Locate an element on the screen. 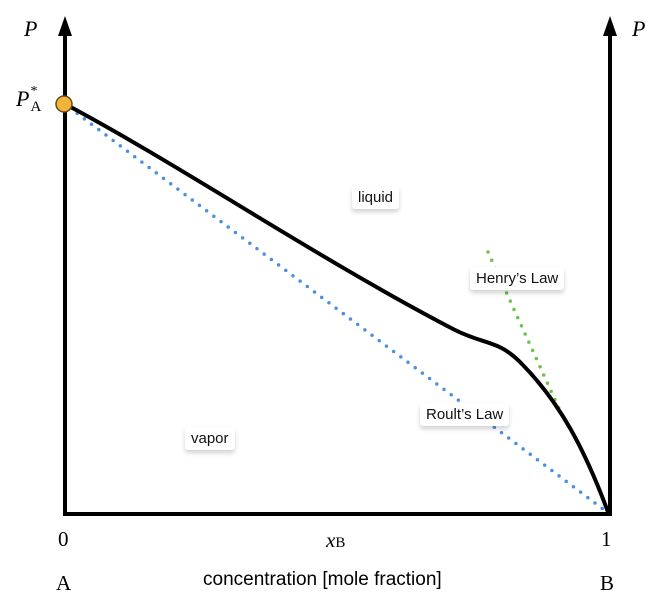 This screenshot has width=671, height=612. x-tick-0: 0 is located at coordinates (63, 539).